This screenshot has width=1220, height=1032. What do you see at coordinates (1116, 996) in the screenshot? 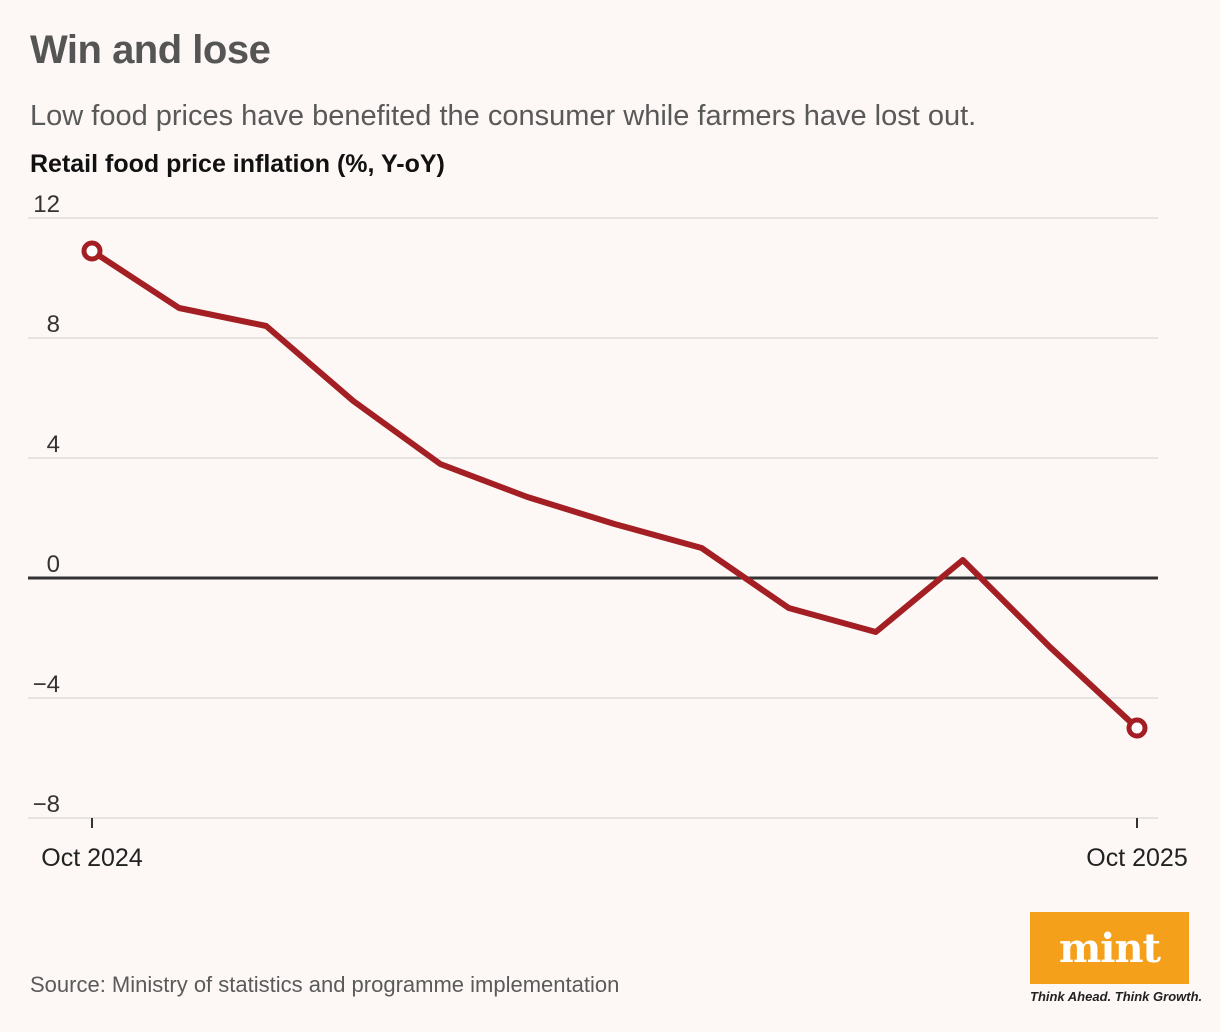
I see `logo-tagline: Think Ahead. Think Growth.` at bounding box center [1116, 996].